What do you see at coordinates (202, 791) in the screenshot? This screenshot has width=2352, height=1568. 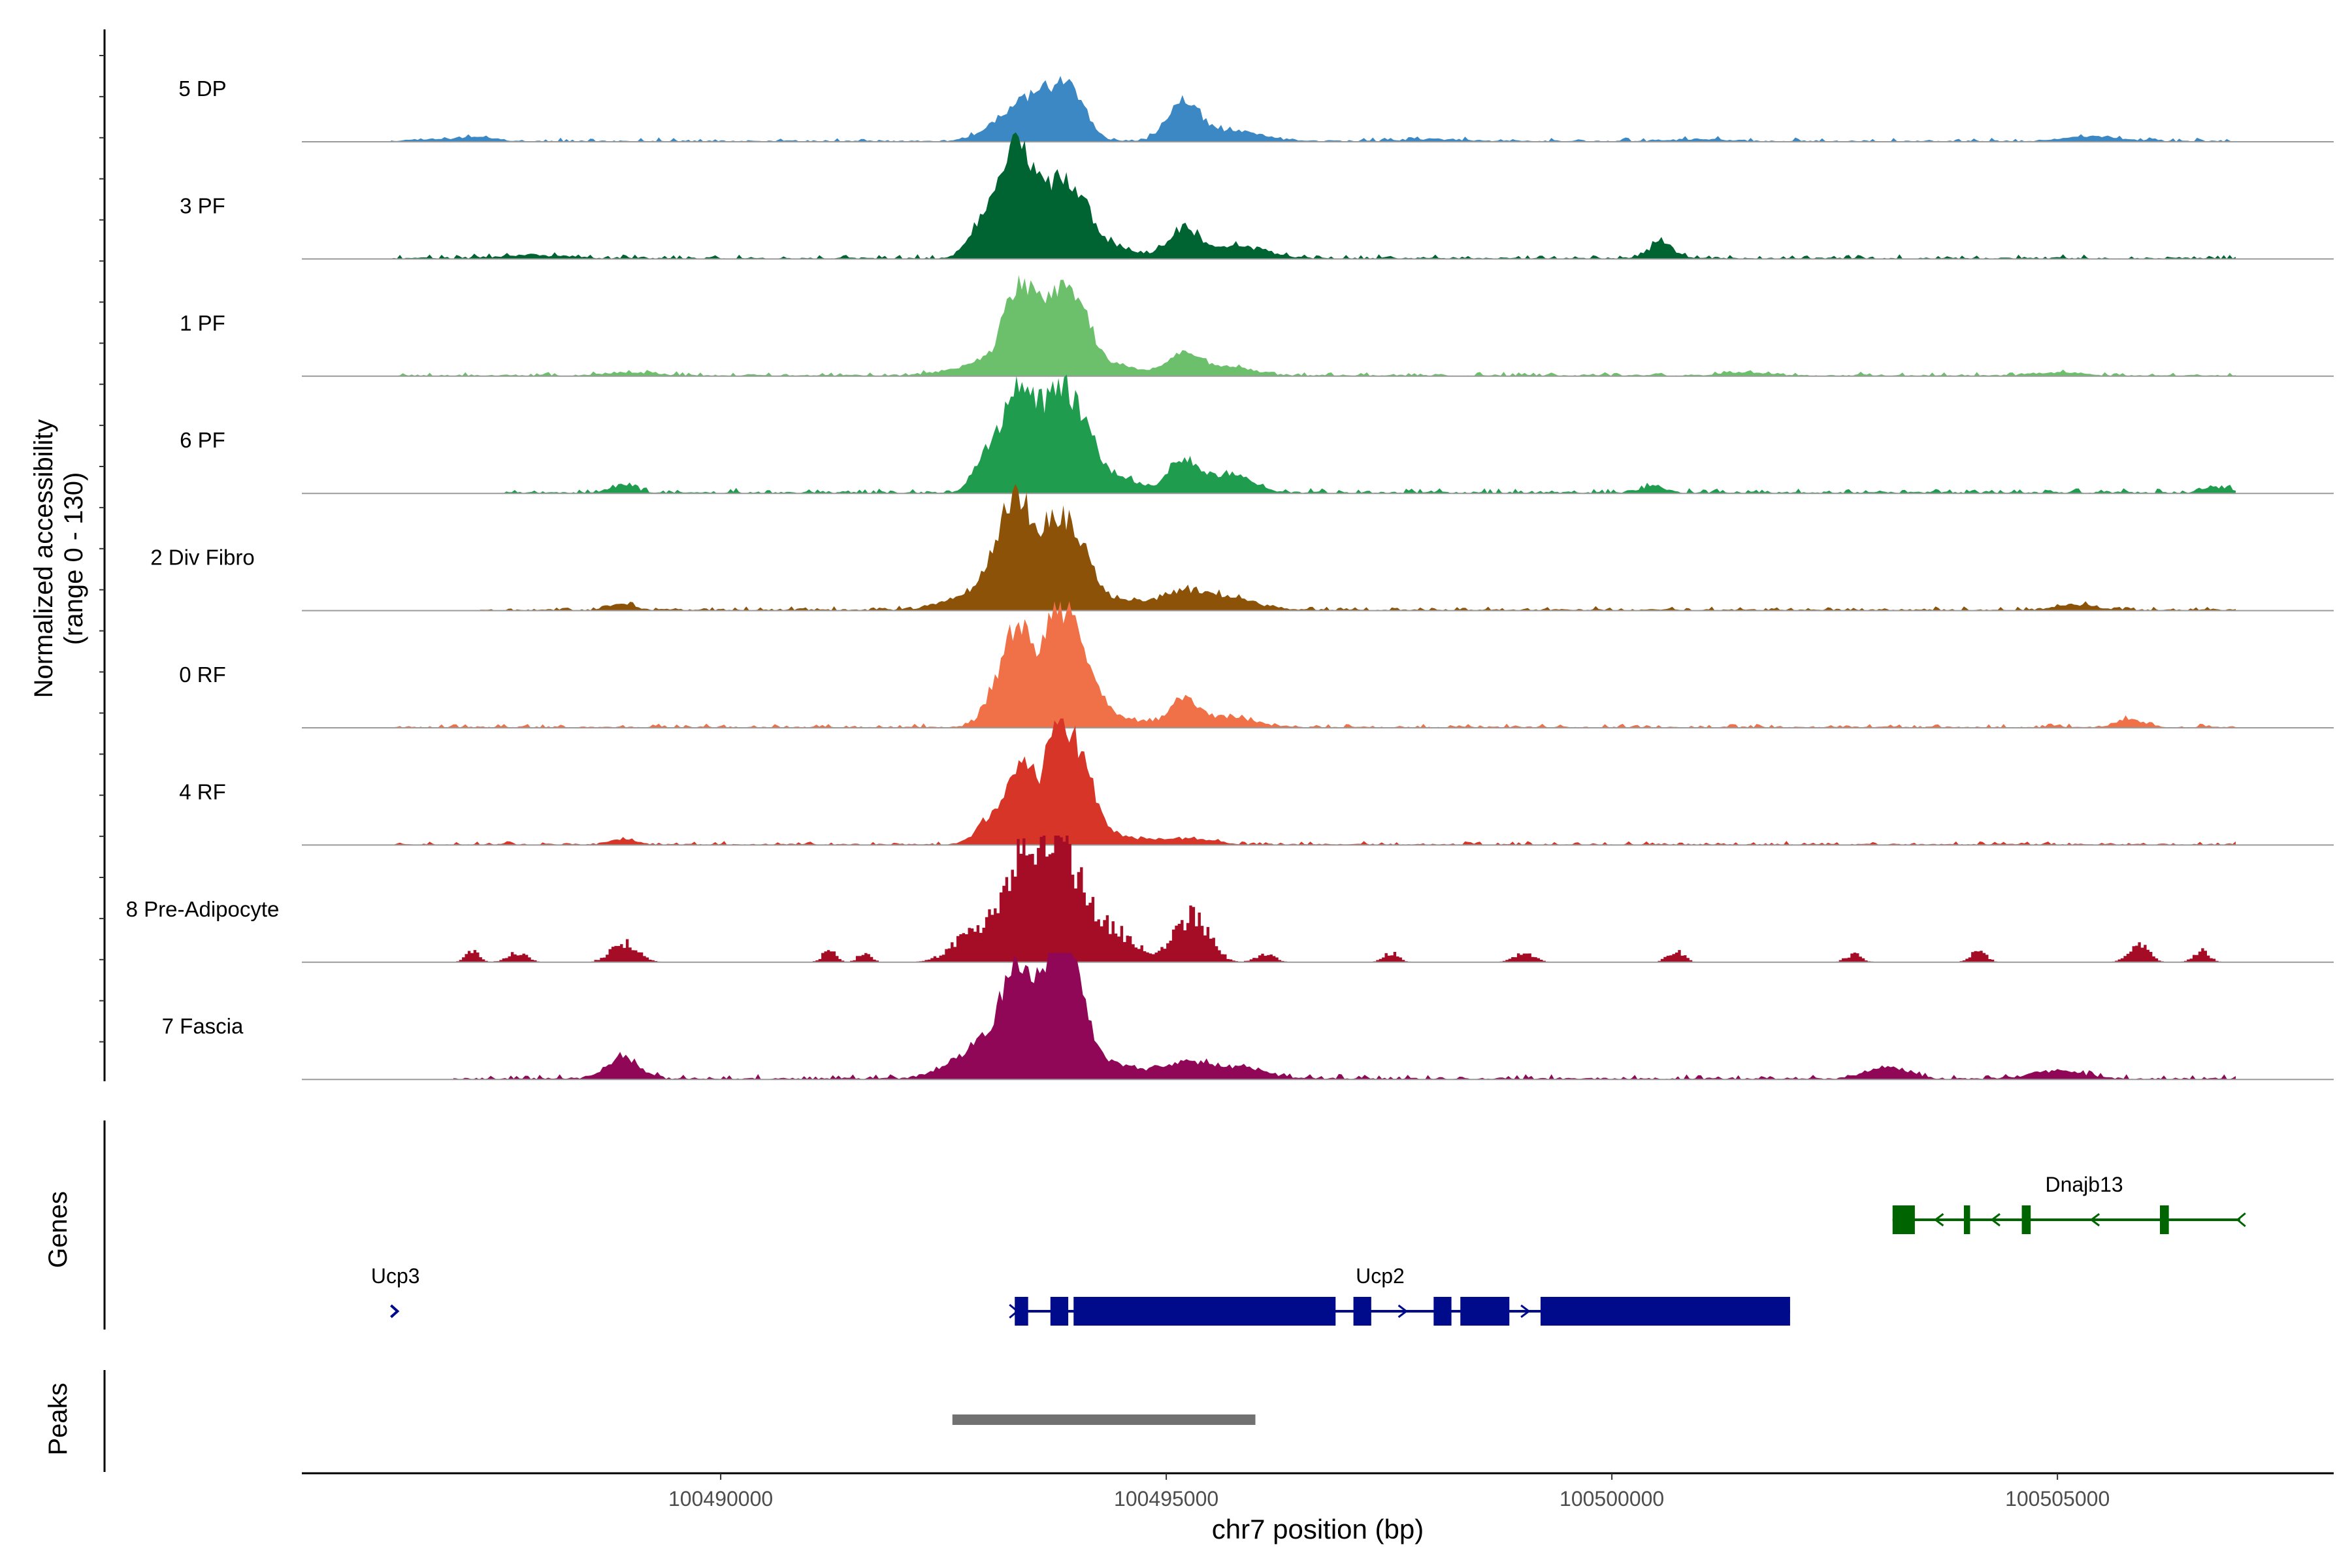 I see `track-label: 4 RF` at bounding box center [202, 791].